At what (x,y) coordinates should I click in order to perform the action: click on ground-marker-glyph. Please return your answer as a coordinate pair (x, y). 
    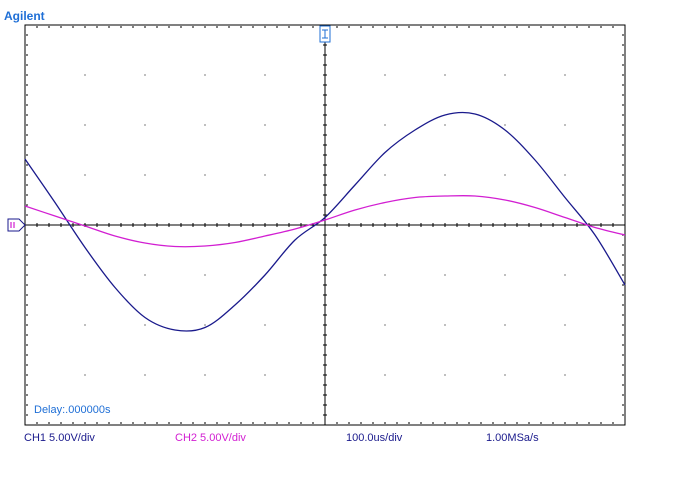
    Looking at the image, I should click on (12, 225).